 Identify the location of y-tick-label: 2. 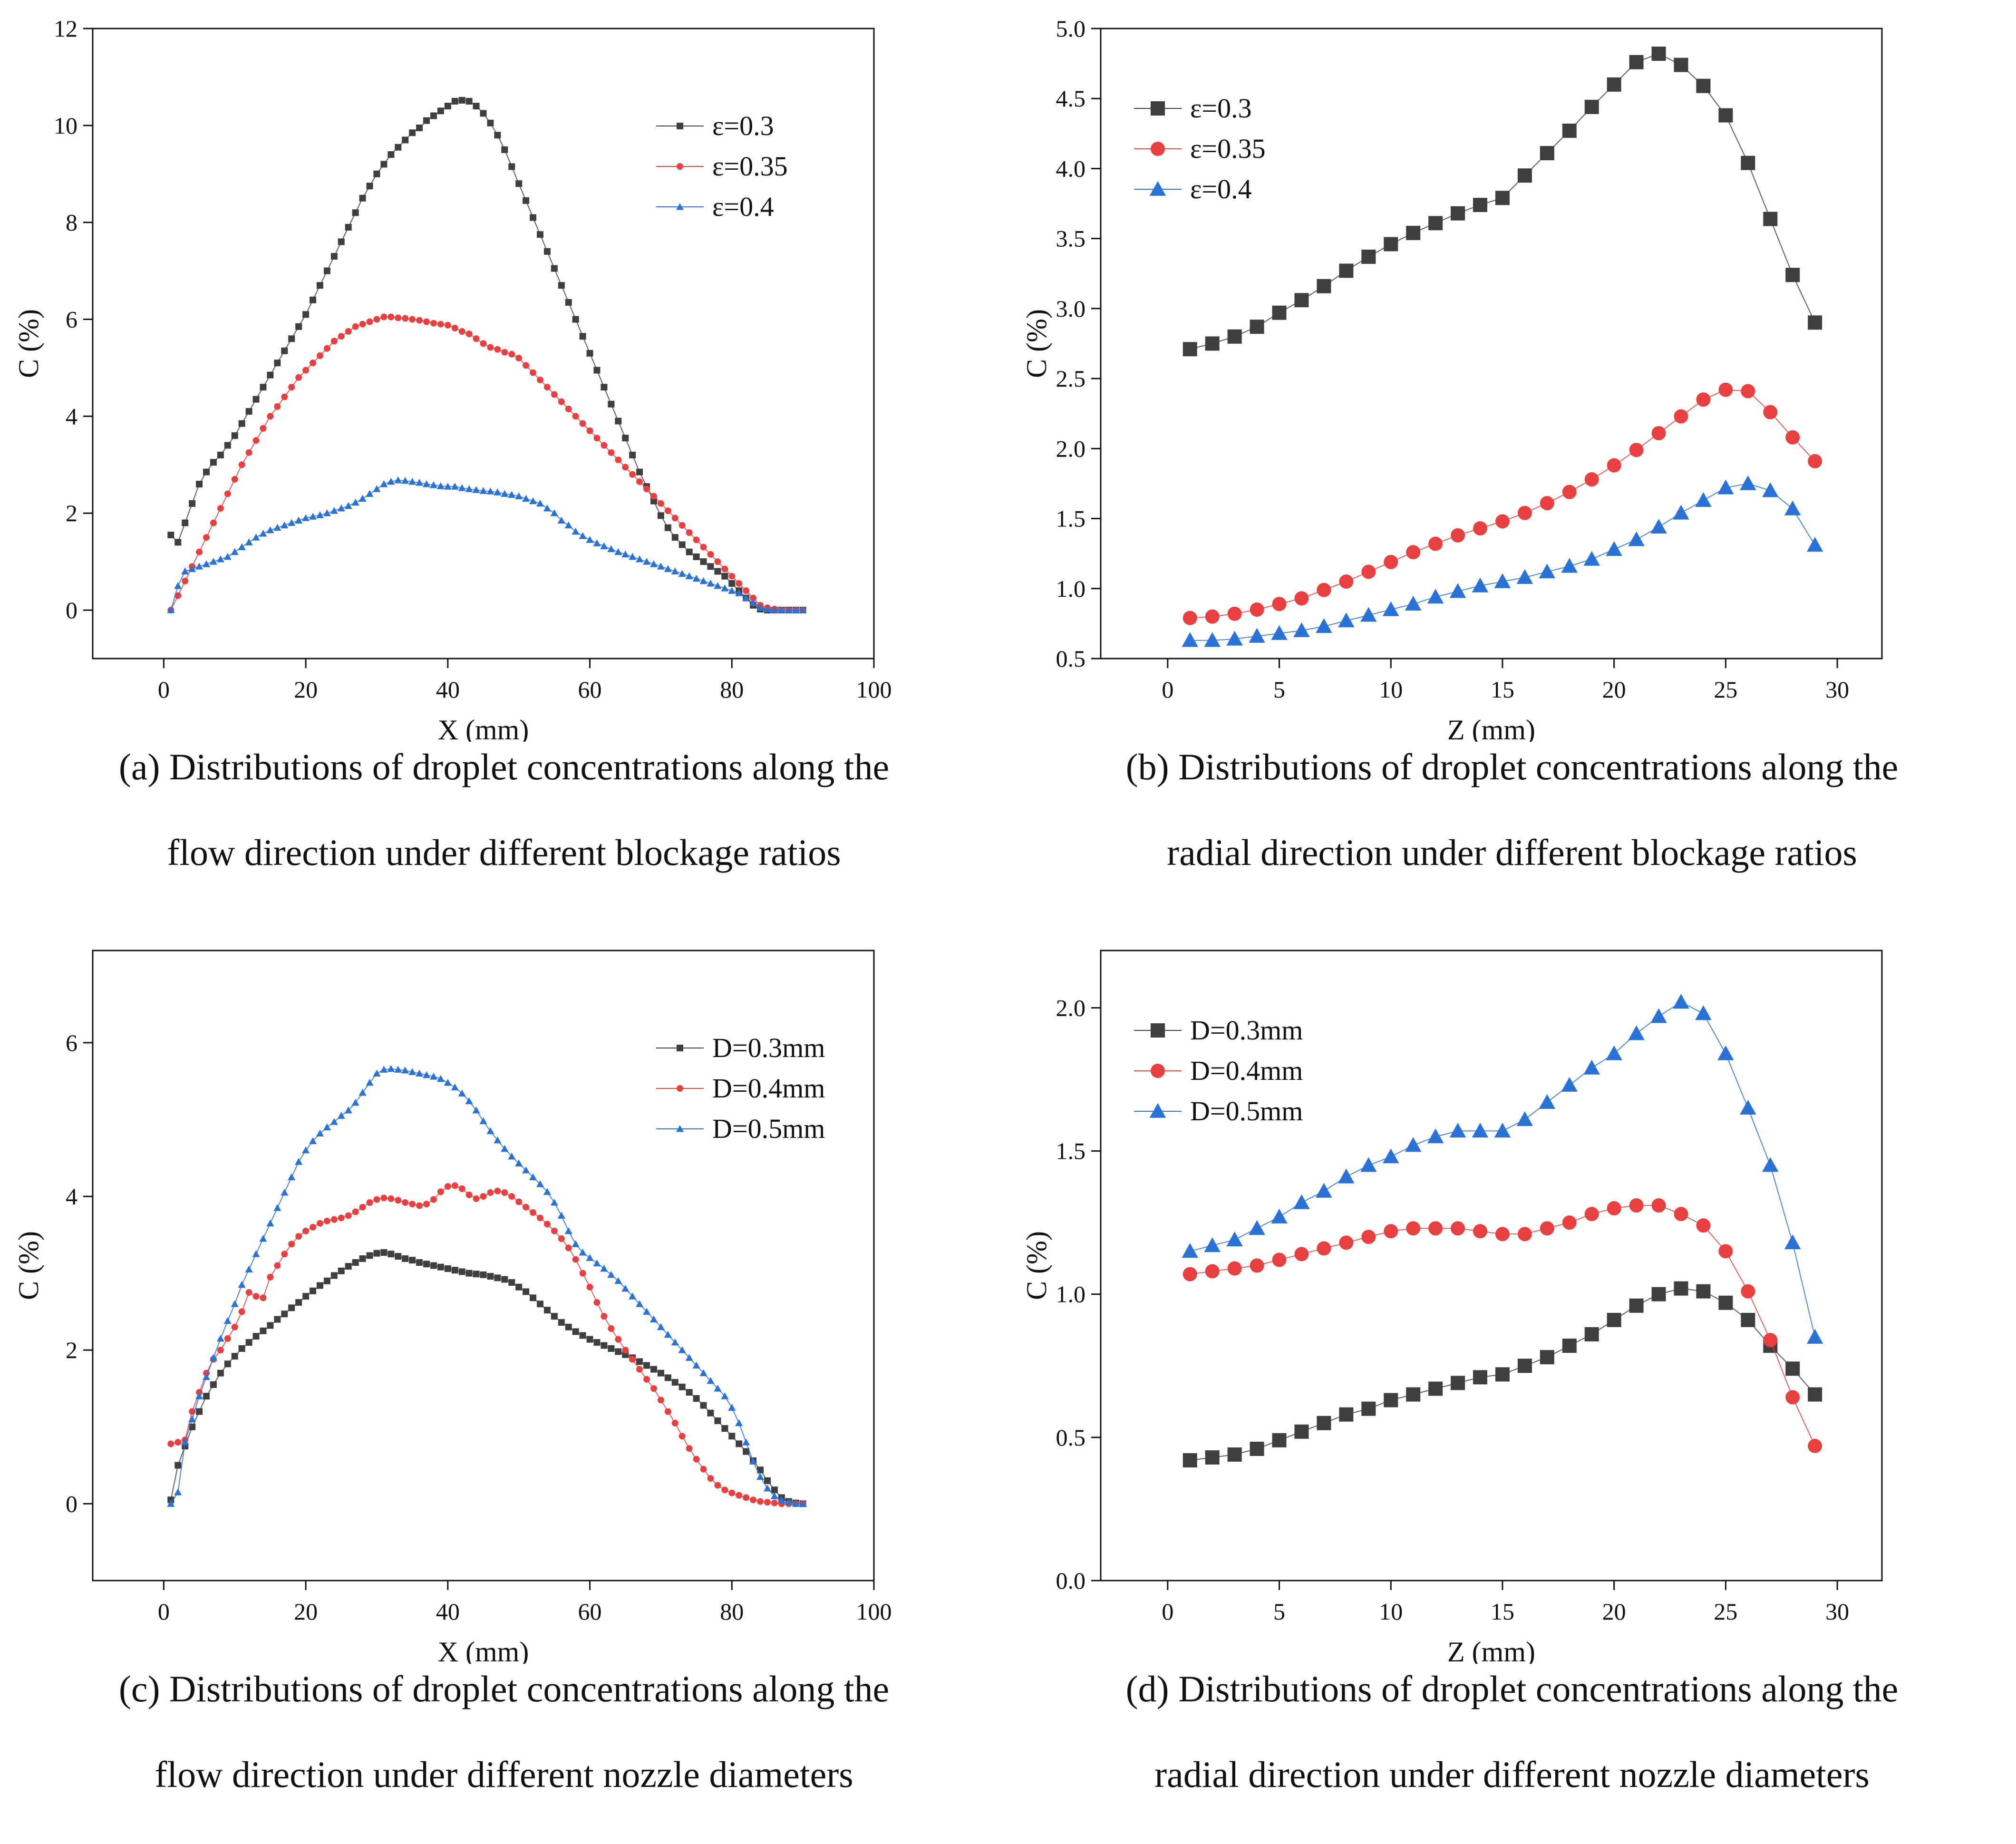
(72, 513).